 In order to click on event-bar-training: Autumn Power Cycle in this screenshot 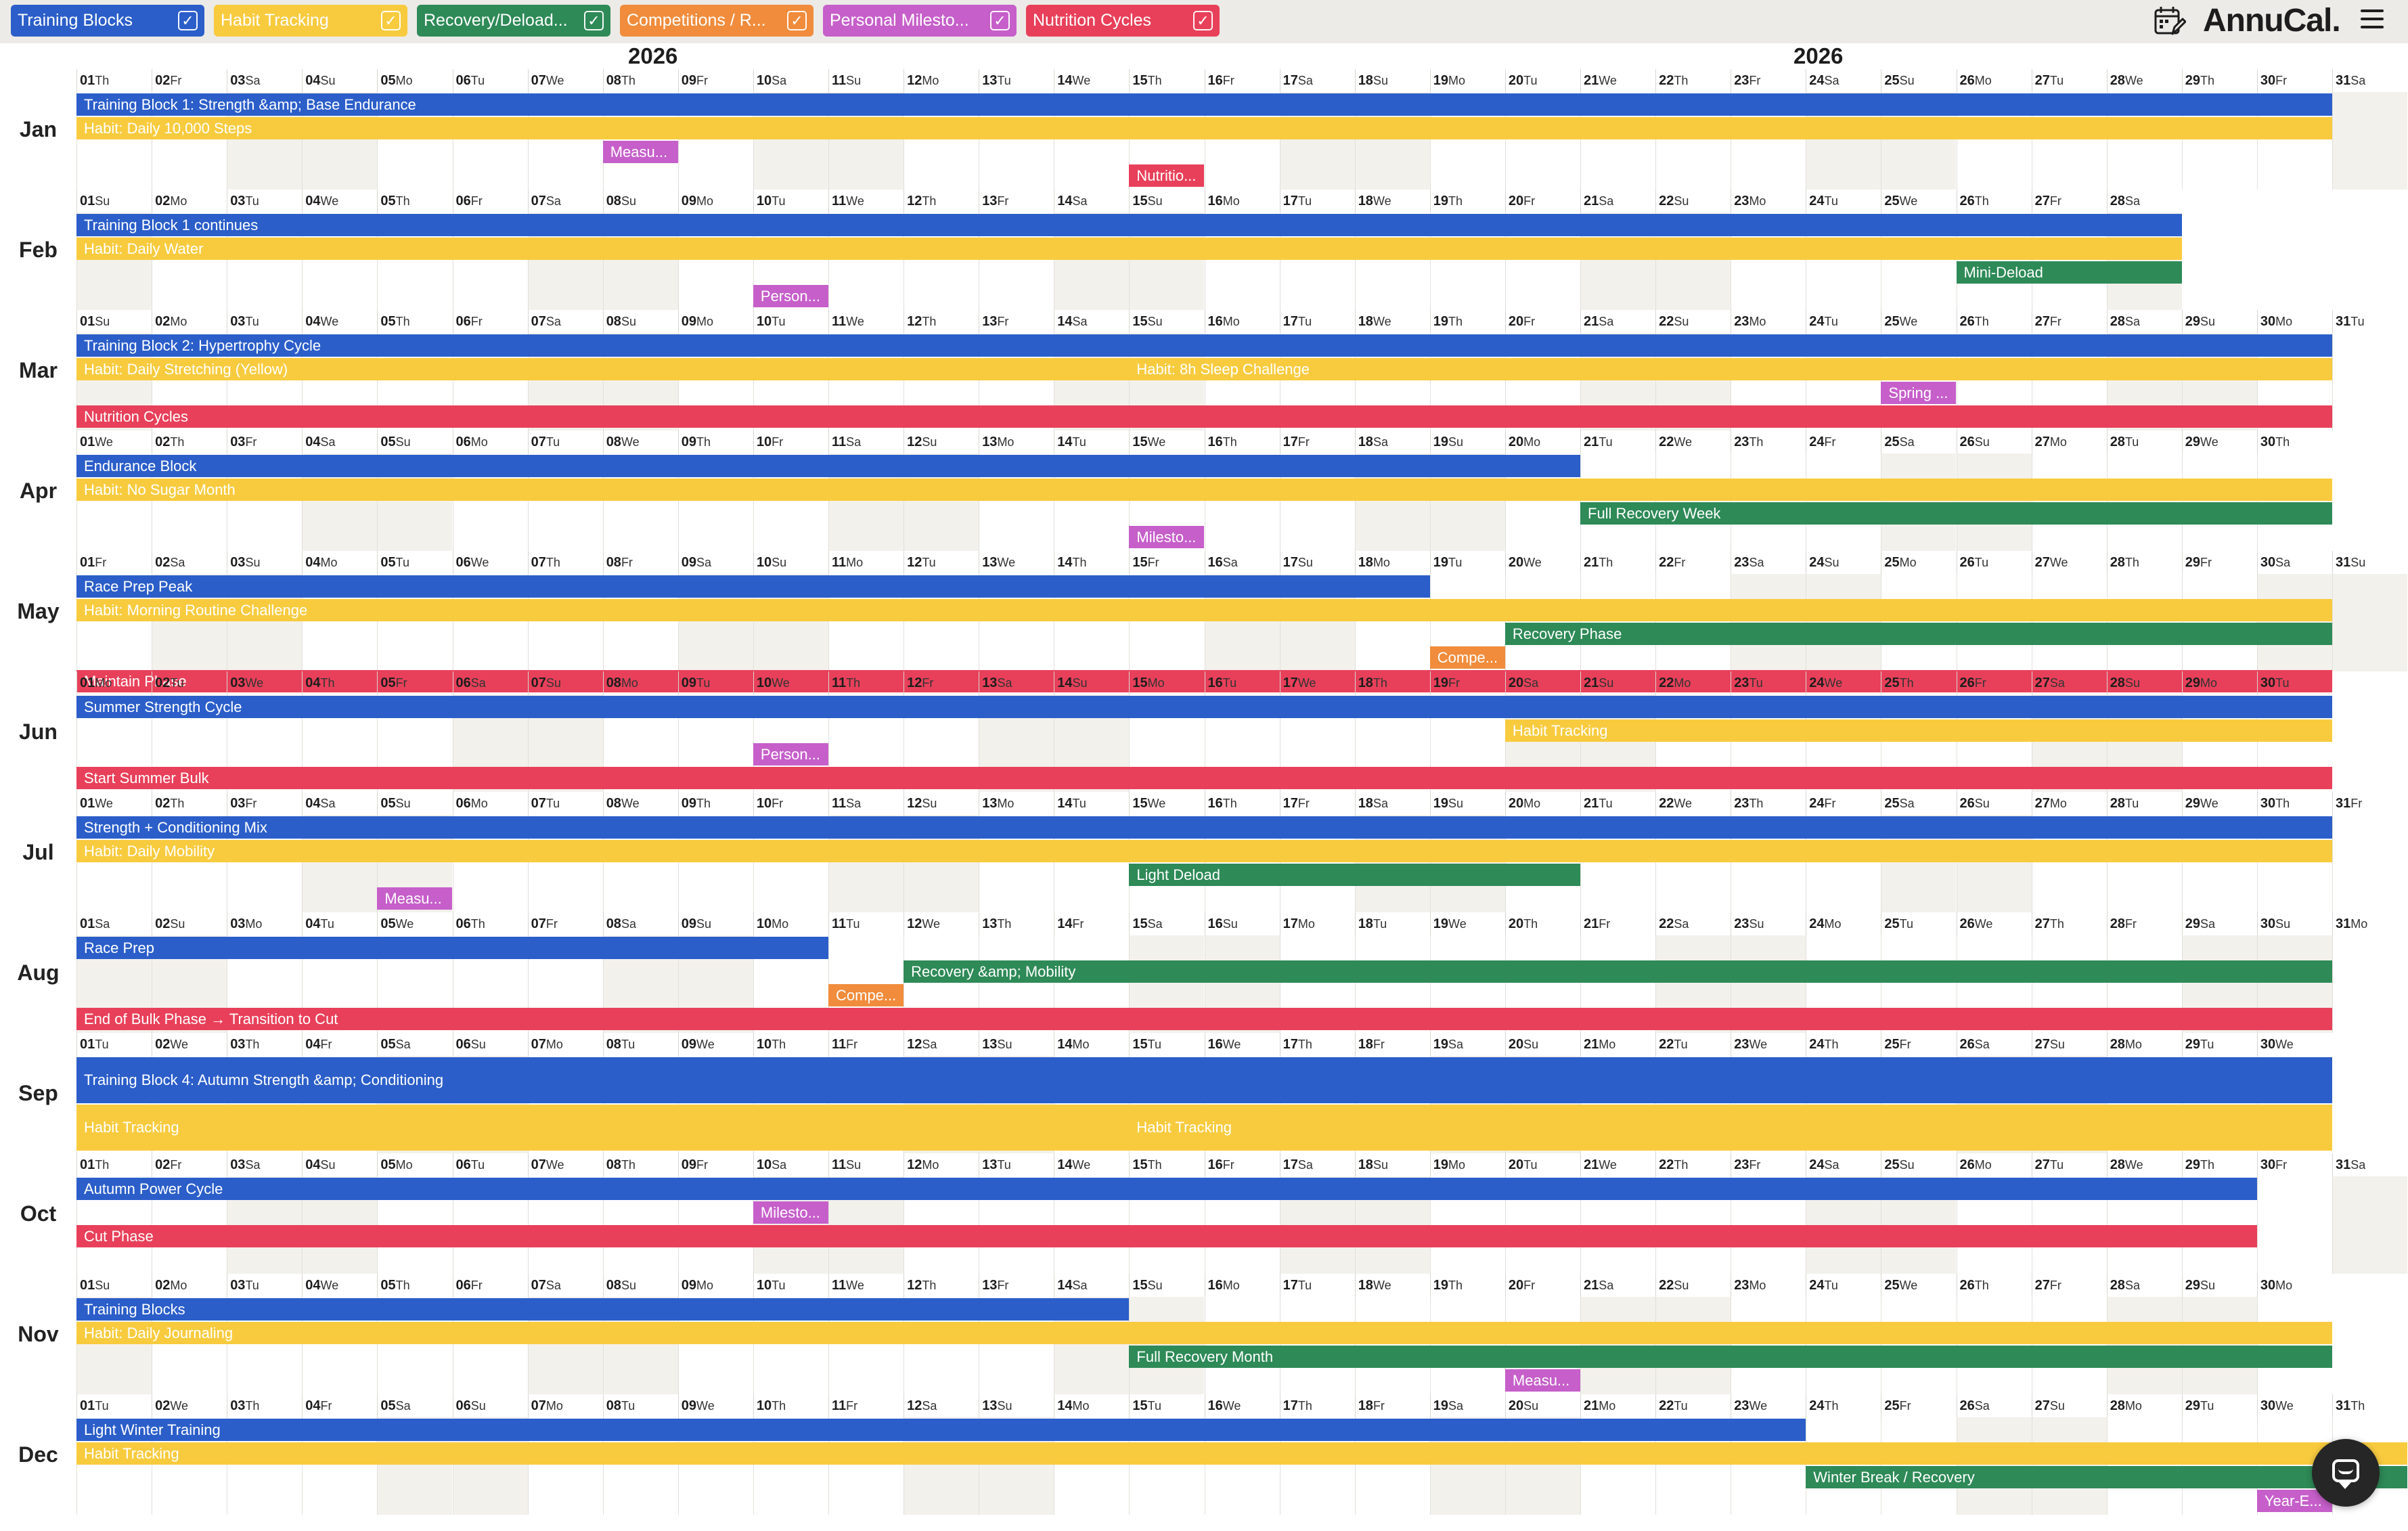, I will do `click(1166, 1189)`.